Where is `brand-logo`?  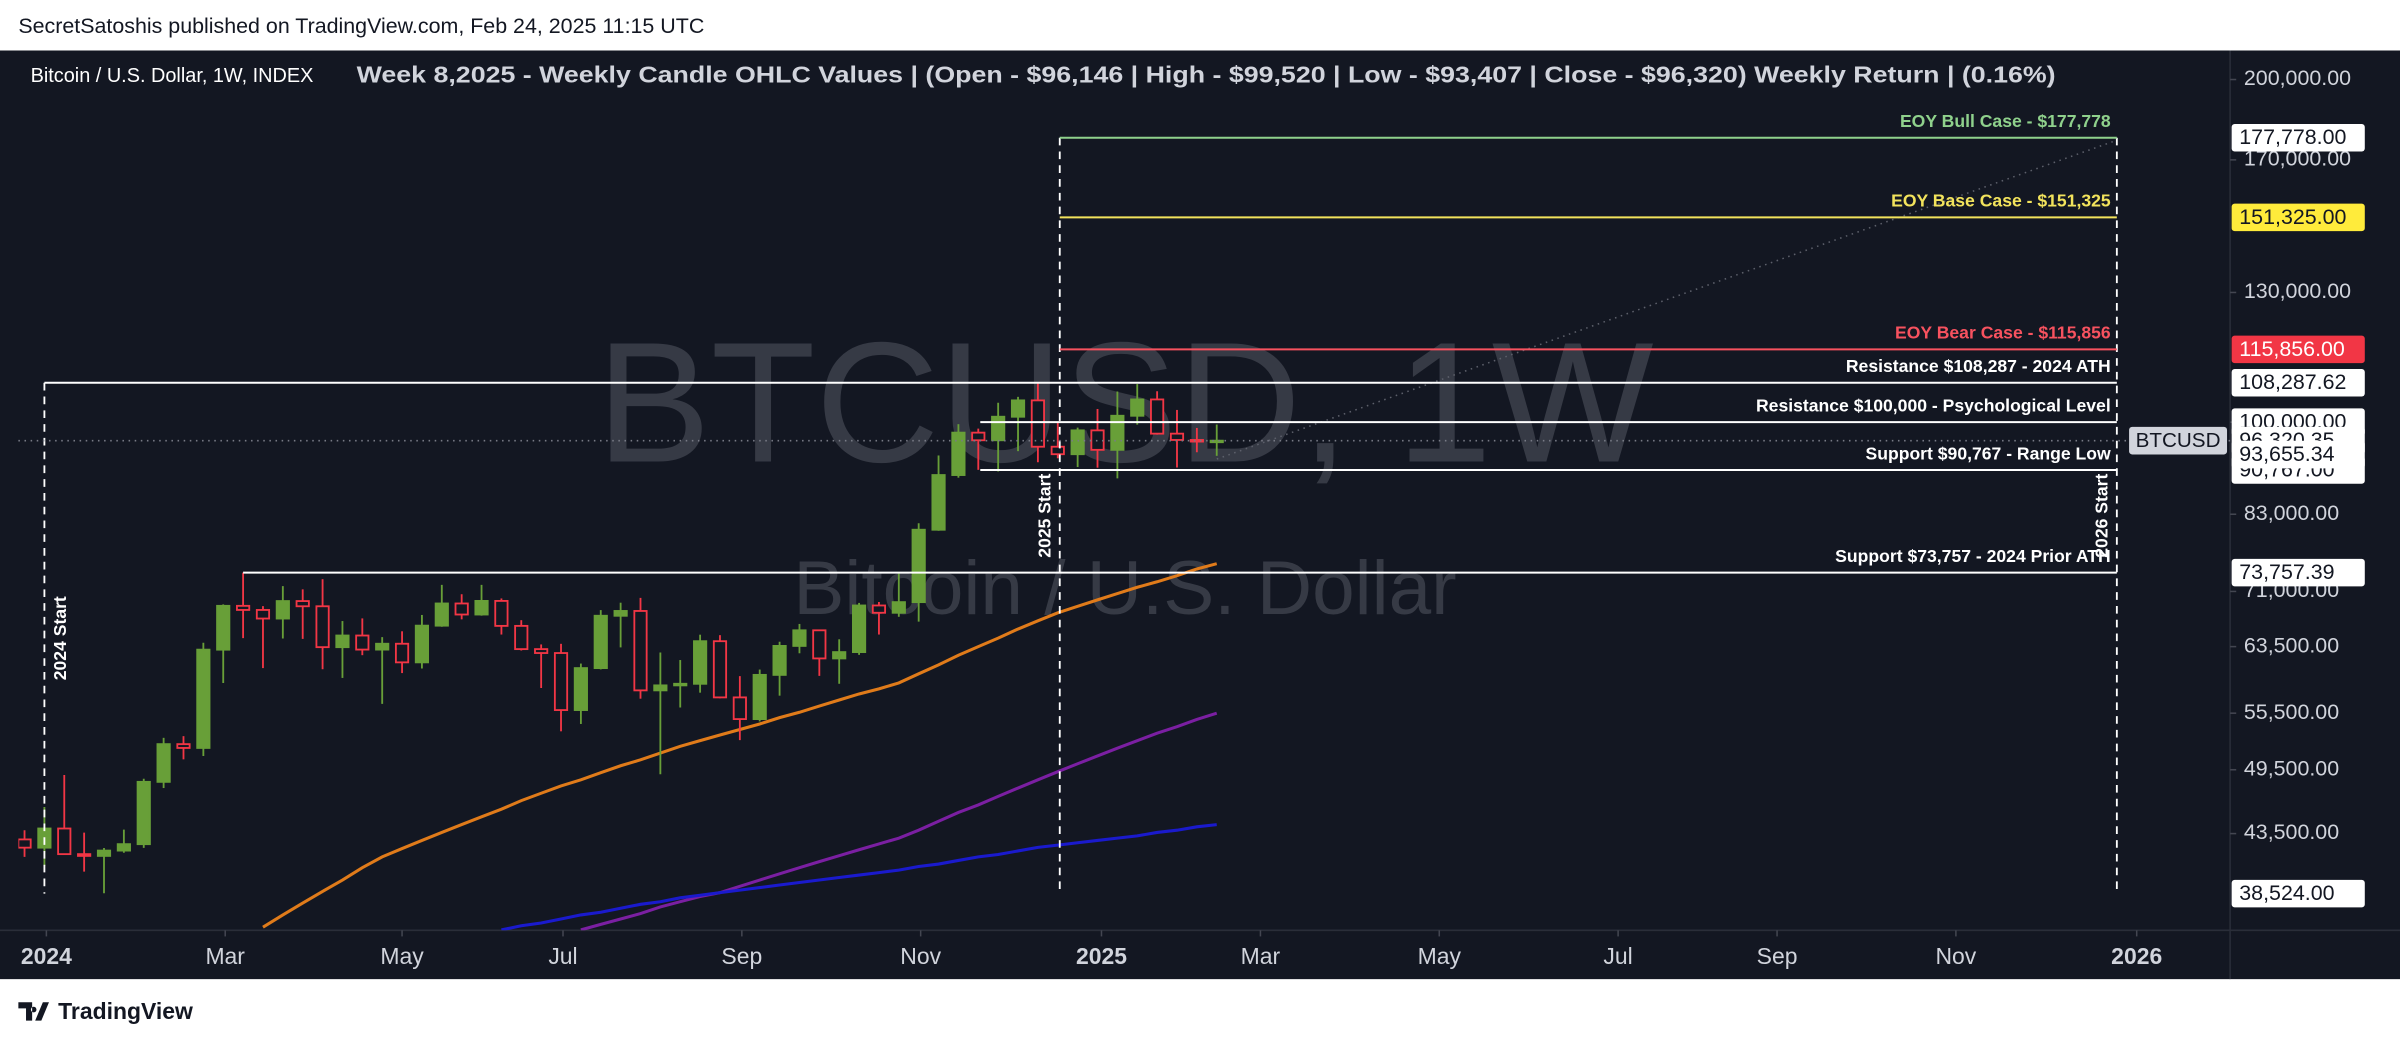 brand-logo is located at coordinates (33, 1011).